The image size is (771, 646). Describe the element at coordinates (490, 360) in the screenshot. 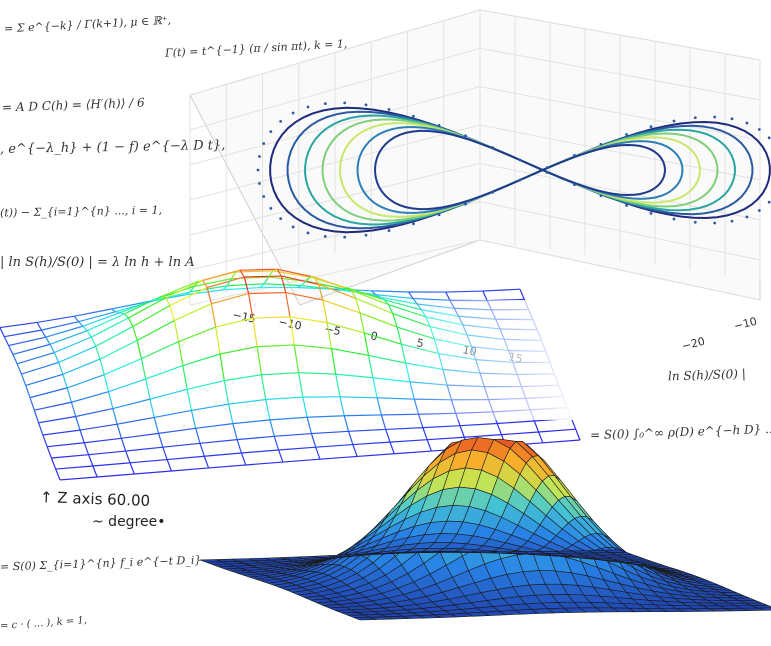

I see `wire-fade` at that location.